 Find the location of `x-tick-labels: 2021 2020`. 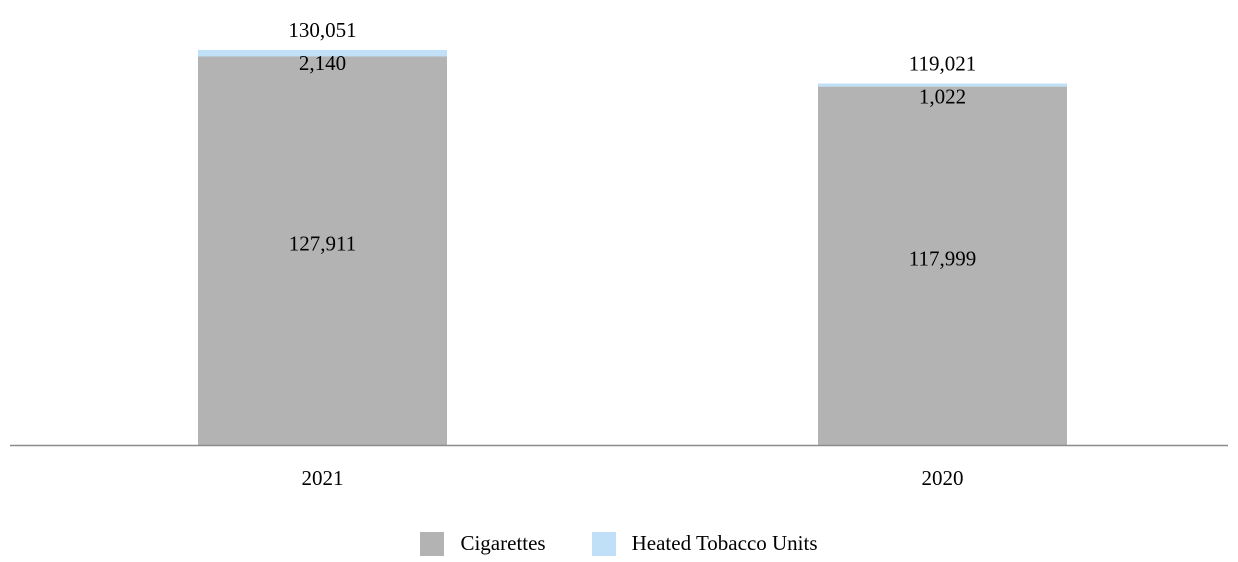

x-tick-labels: 2021 2020 is located at coordinates (633, 478).